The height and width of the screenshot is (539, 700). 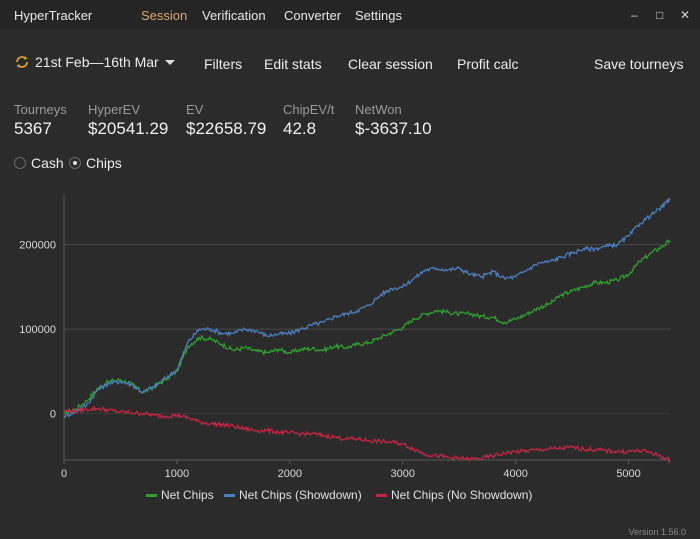 What do you see at coordinates (114, 109) in the screenshot?
I see `stat-label: HyperEV` at bounding box center [114, 109].